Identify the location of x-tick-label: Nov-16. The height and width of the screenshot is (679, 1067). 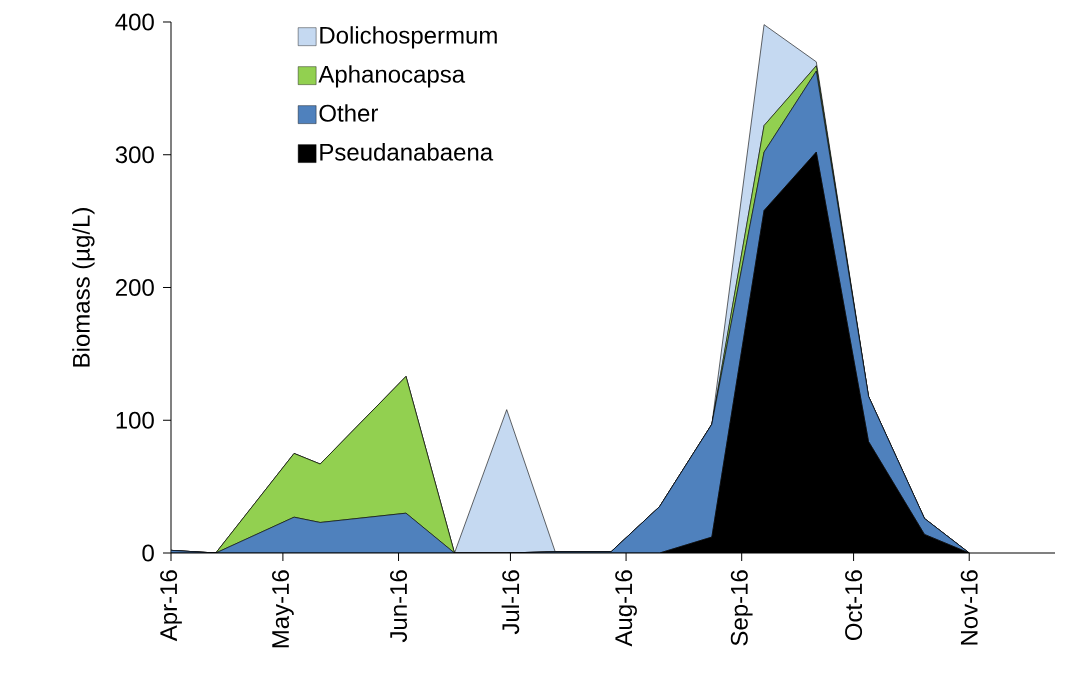
(969, 607).